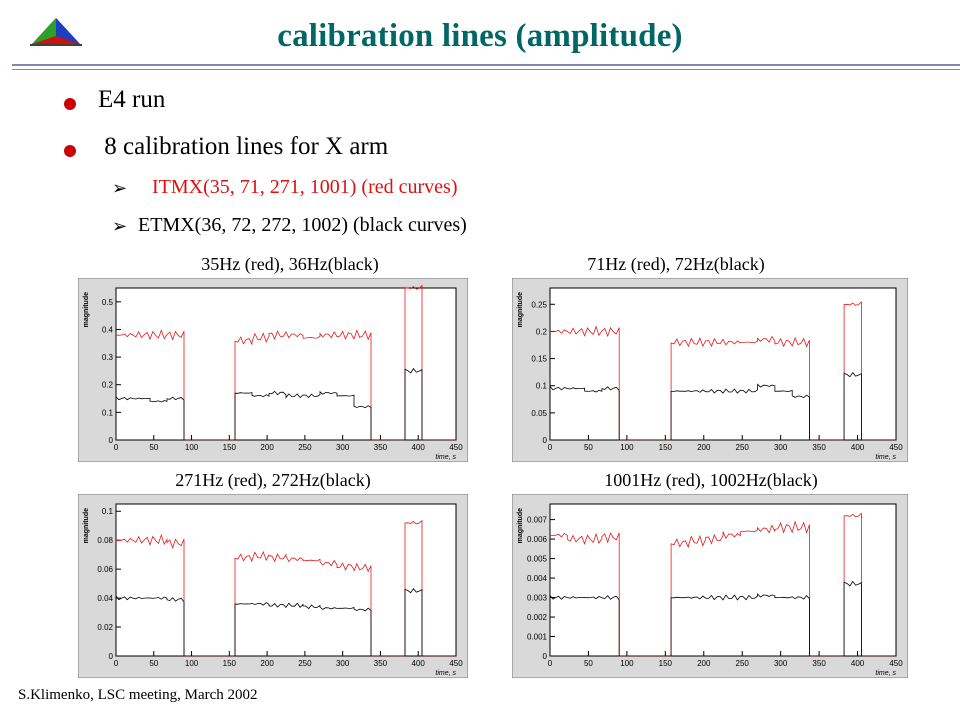  I want to click on bullet-item: E4 run, so click(132, 99).